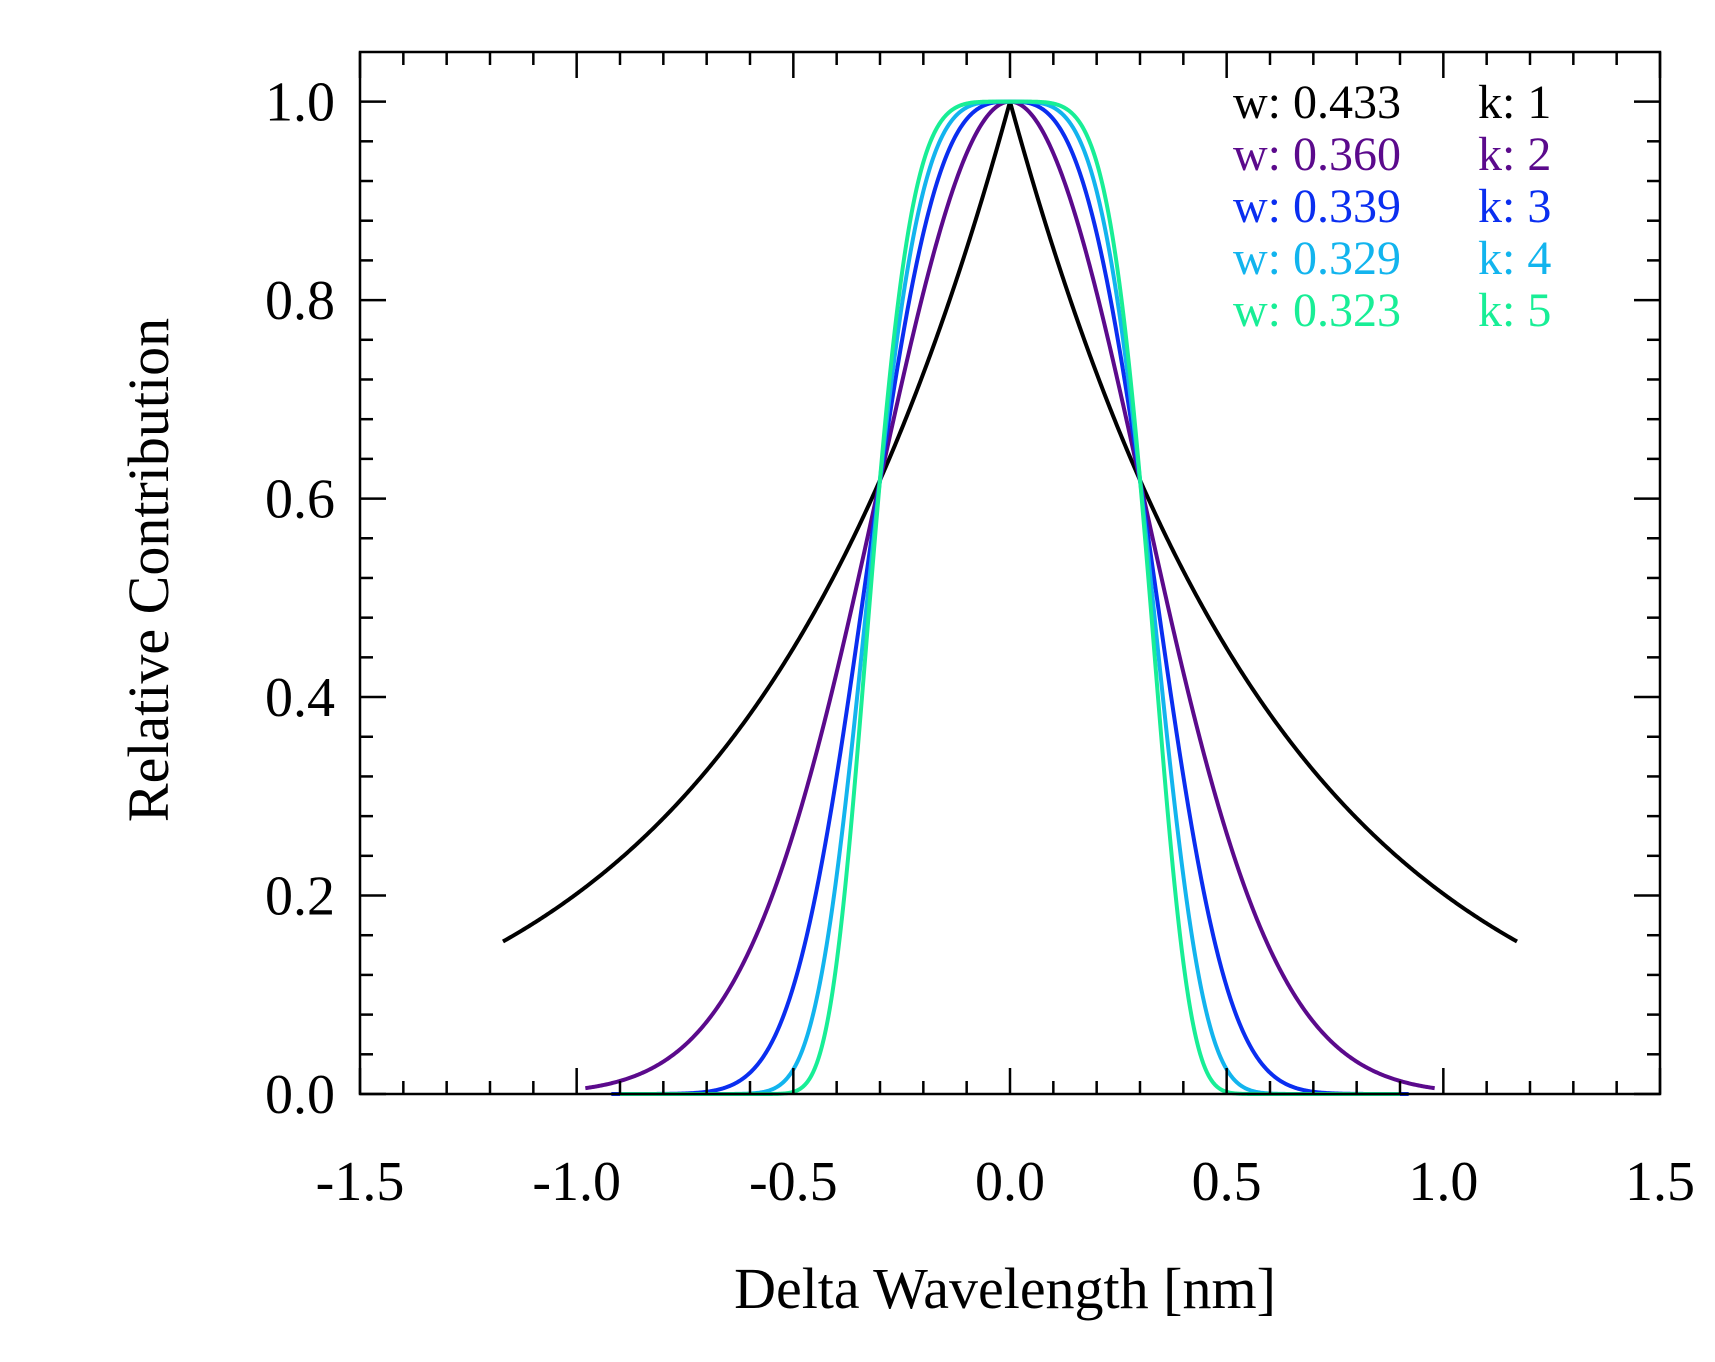 The height and width of the screenshot is (1362, 1715). What do you see at coordinates (1317, 206) in the screenshot?
I see `legend-w-label: w: 0.339` at bounding box center [1317, 206].